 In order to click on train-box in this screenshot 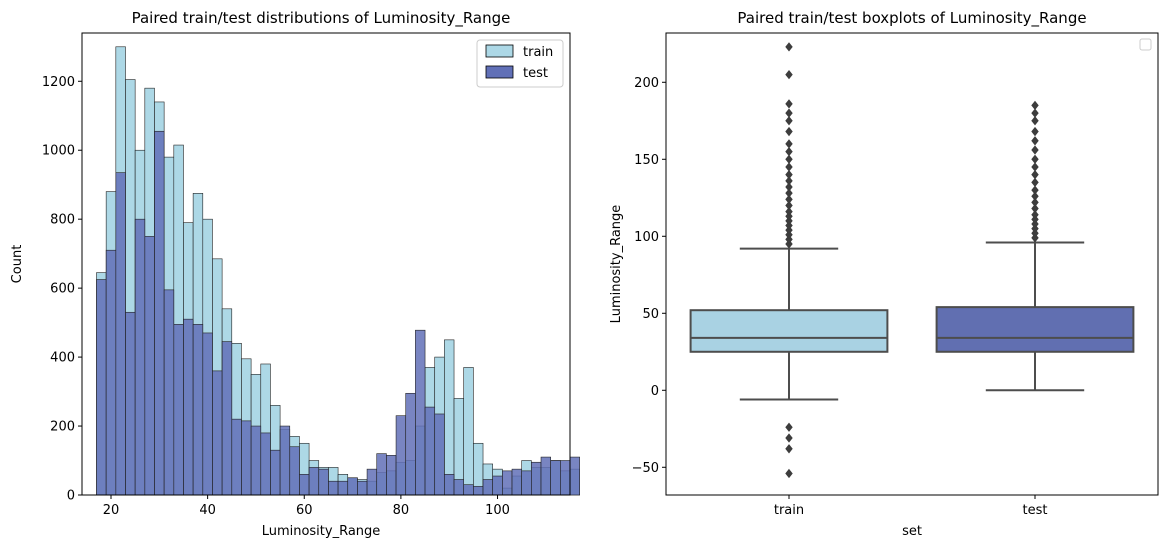, I will do `click(789, 331)`.